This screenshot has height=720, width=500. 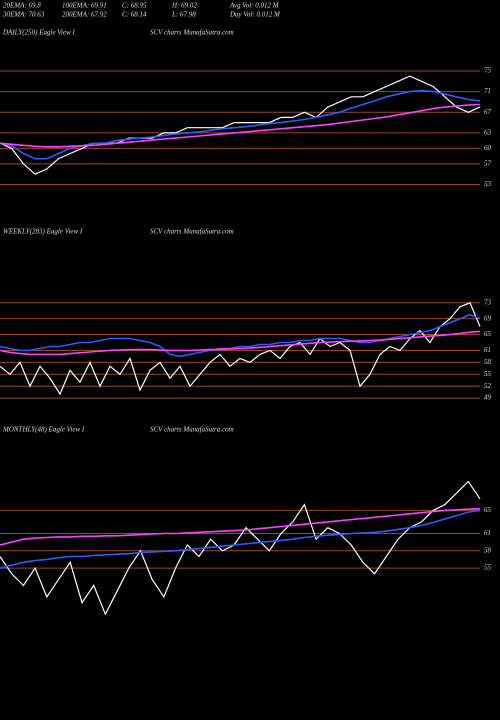 I want to click on header-stat: L: 67.98, so click(x=183, y=15).